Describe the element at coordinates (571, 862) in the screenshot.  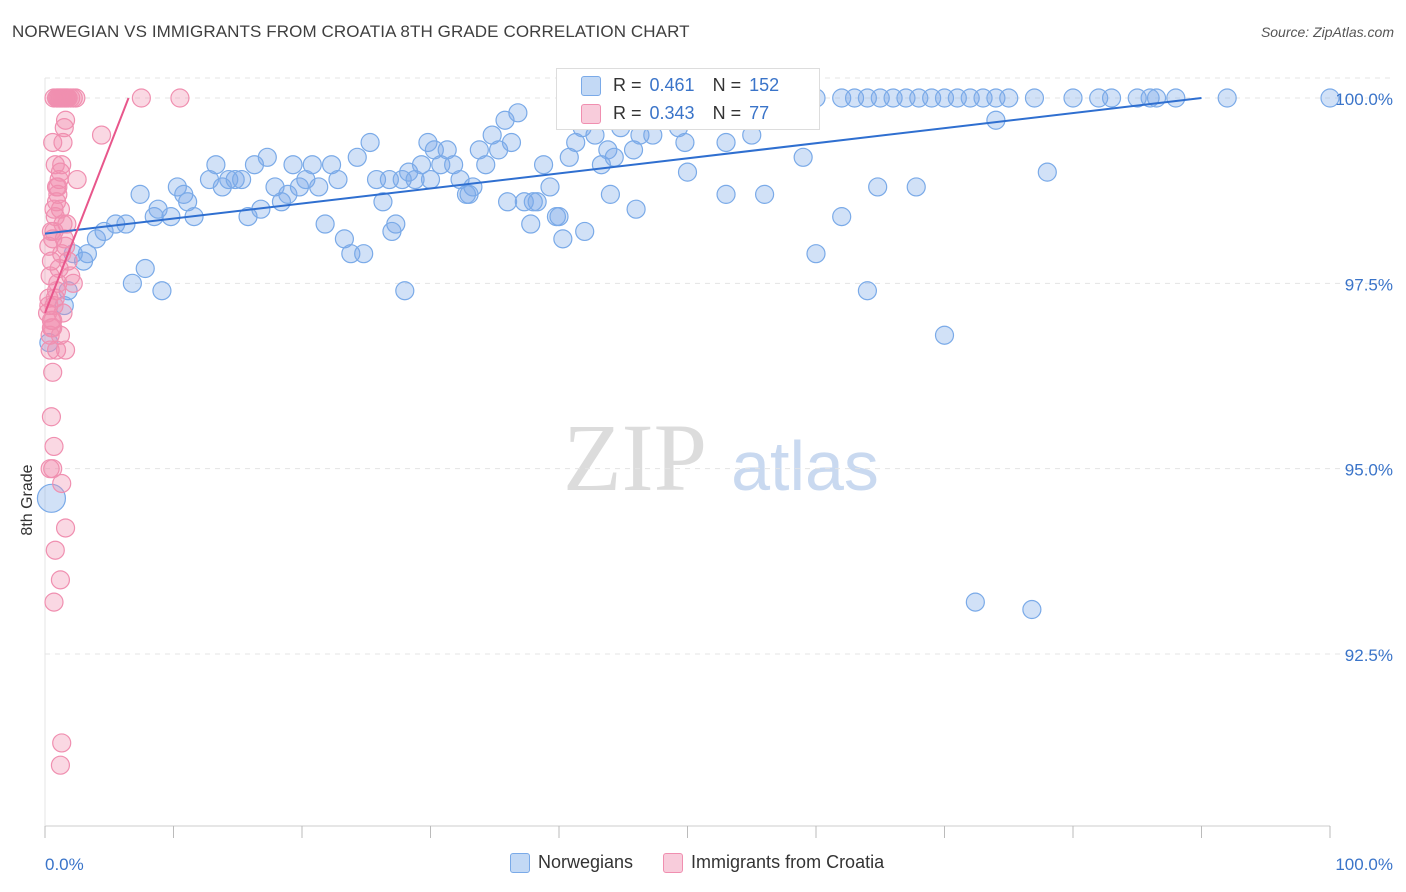
I see `legend-item-norwegians: Norwegians` at that location.